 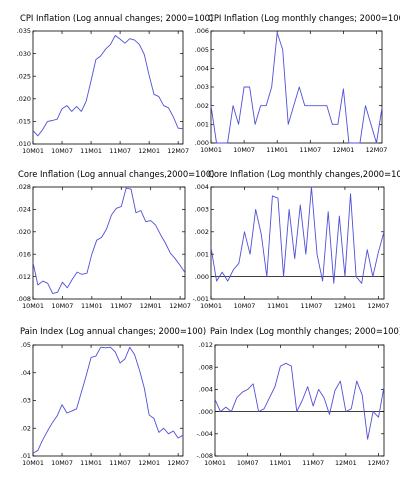 What do you see at coordinates (202, 254) in the screenshot?
I see `y-tick-label: .001` at bounding box center [202, 254].